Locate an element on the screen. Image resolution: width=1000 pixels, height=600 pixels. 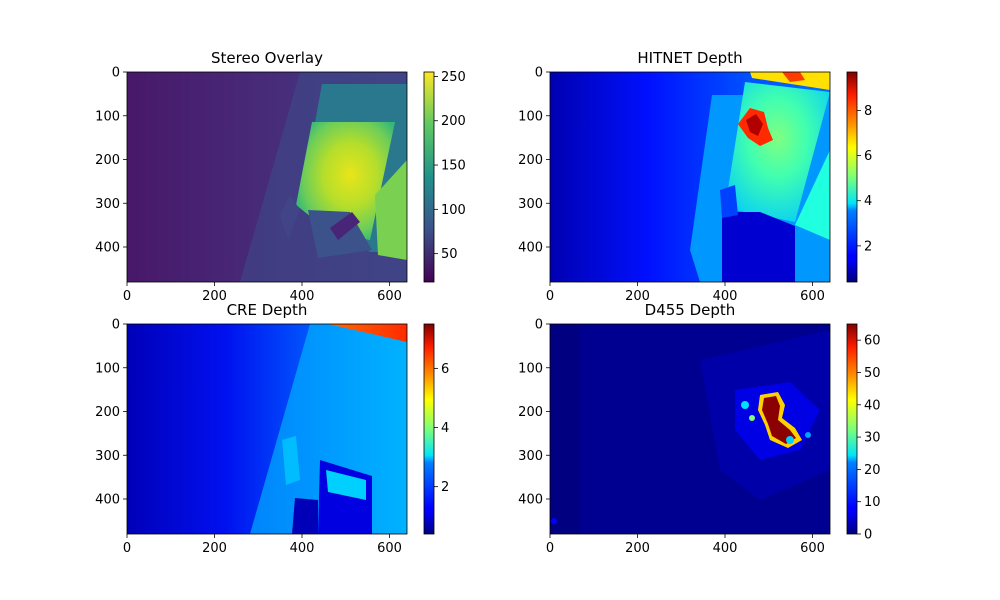
stereo-overlay-colorbar is located at coordinates (429, 177).